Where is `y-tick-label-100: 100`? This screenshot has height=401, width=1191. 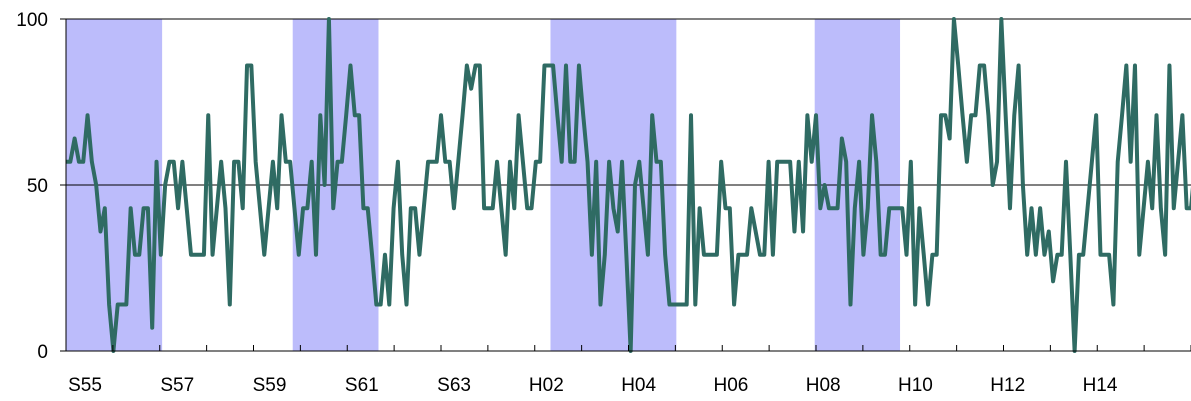
y-tick-label-100: 100 is located at coordinates (32, 20).